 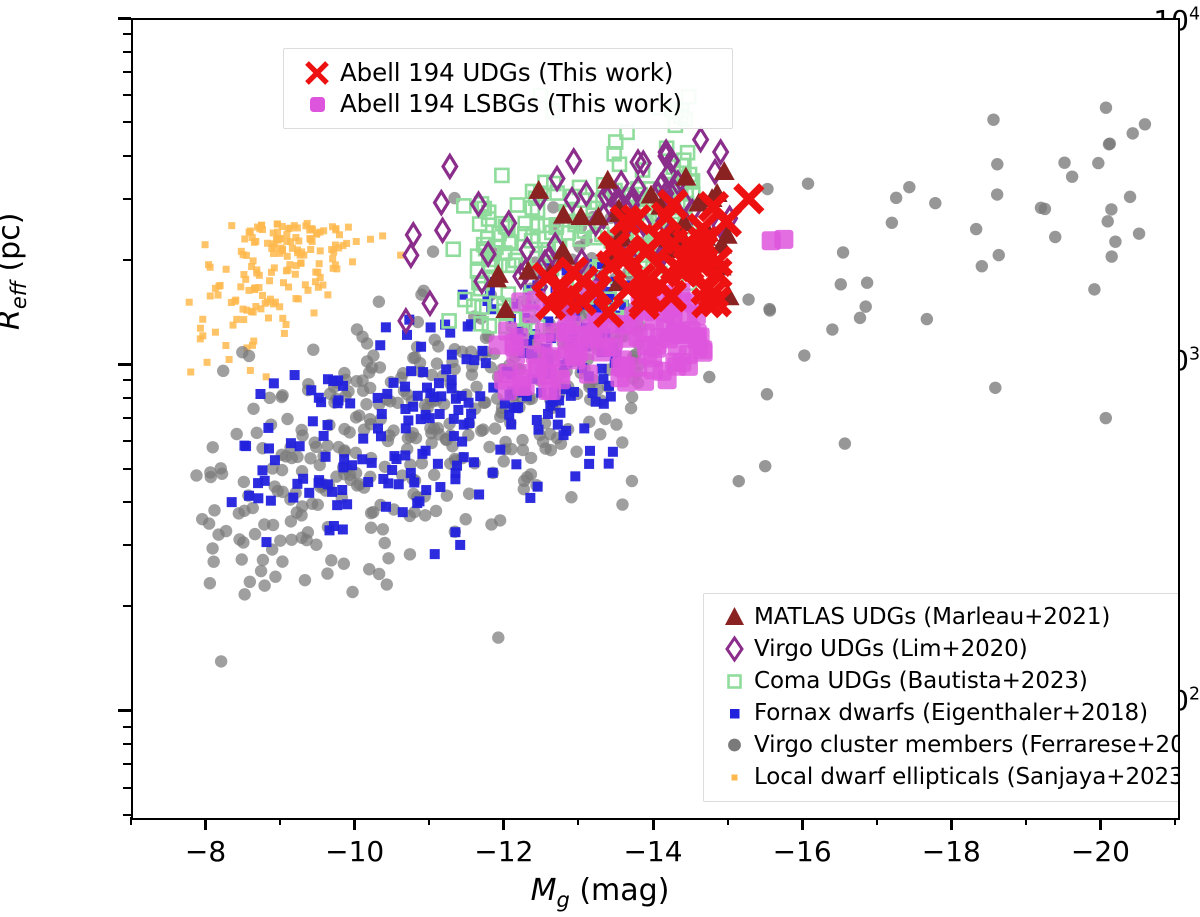 What do you see at coordinates (734, 649) in the screenshot?
I see `diamond-open-icon` at bounding box center [734, 649].